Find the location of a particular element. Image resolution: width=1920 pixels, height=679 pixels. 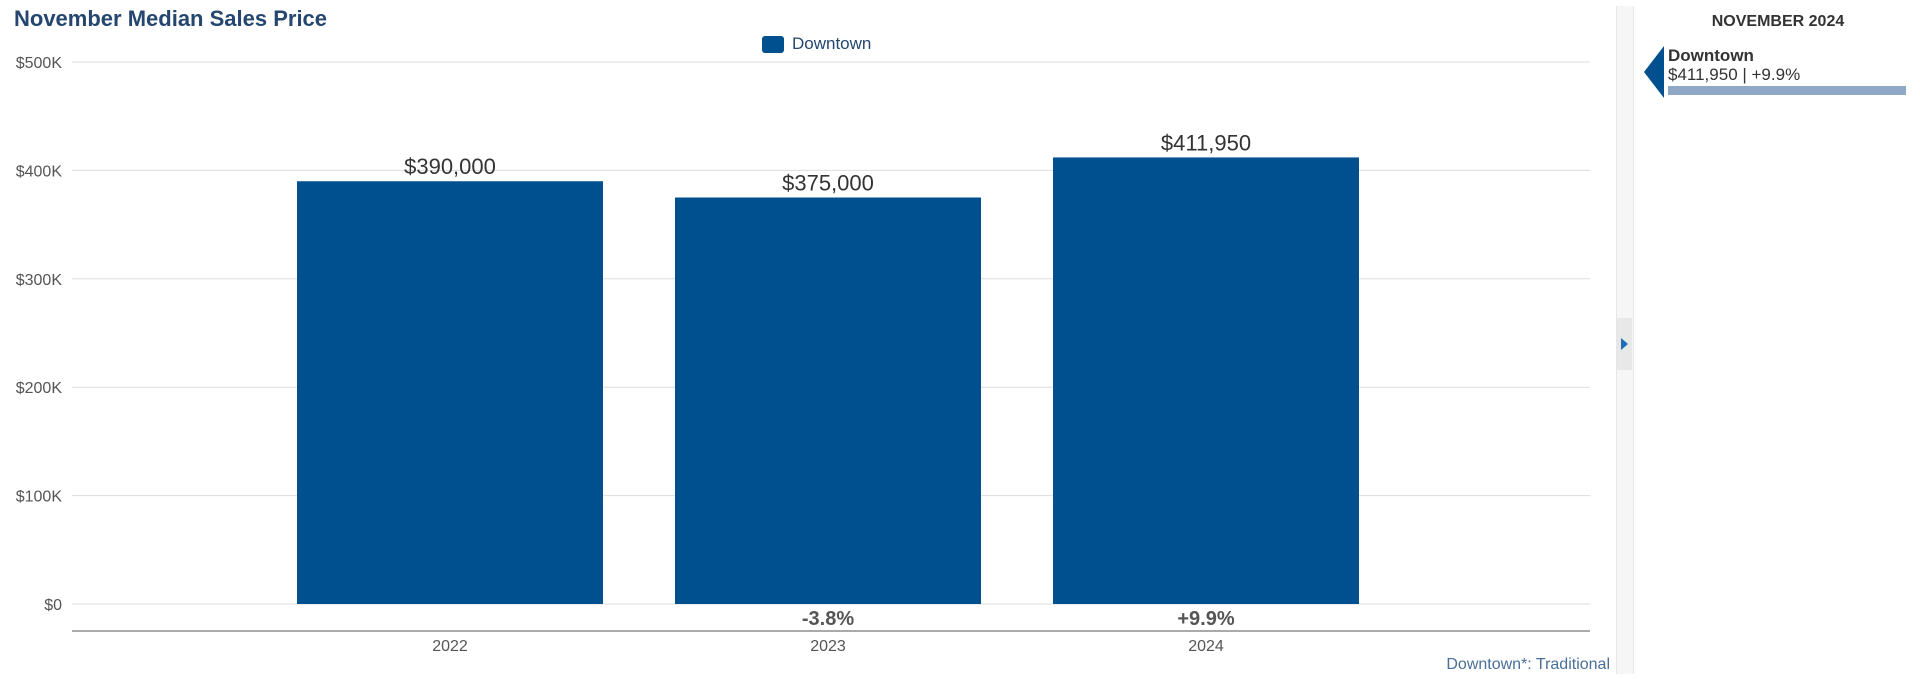

y-tick-label: $100K is located at coordinates (39, 497).